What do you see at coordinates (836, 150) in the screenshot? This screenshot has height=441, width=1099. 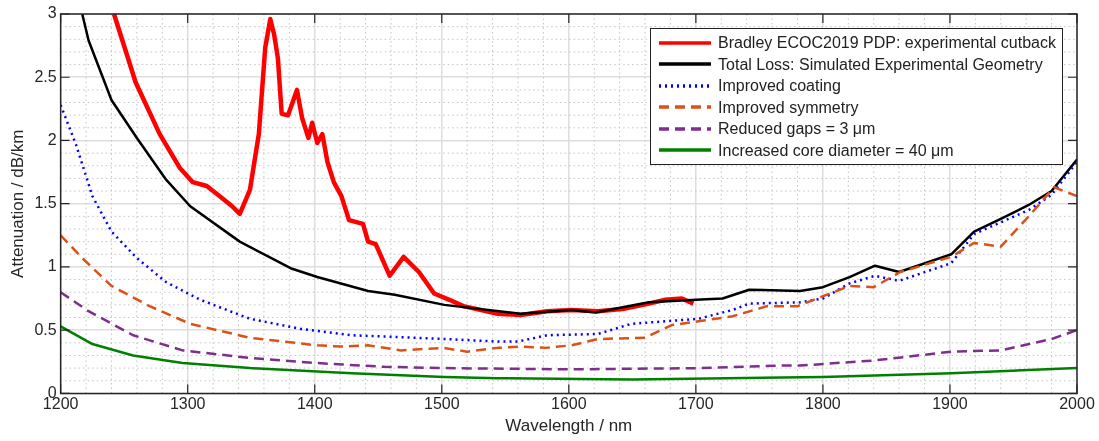 I see `legend-label: Increased core diameter = 40 μm` at bounding box center [836, 150].